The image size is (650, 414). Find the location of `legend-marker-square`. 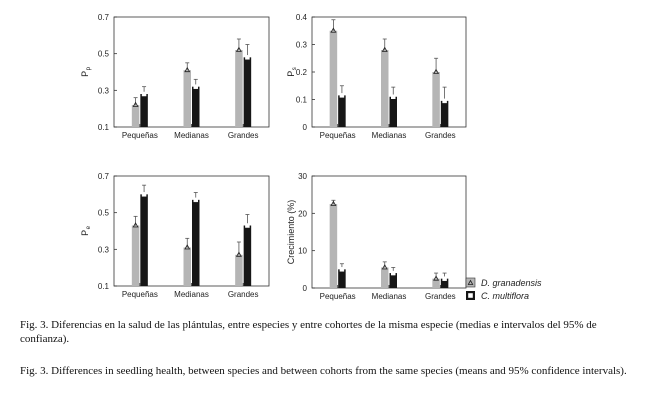

legend-marker-square is located at coordinates (470, 295).